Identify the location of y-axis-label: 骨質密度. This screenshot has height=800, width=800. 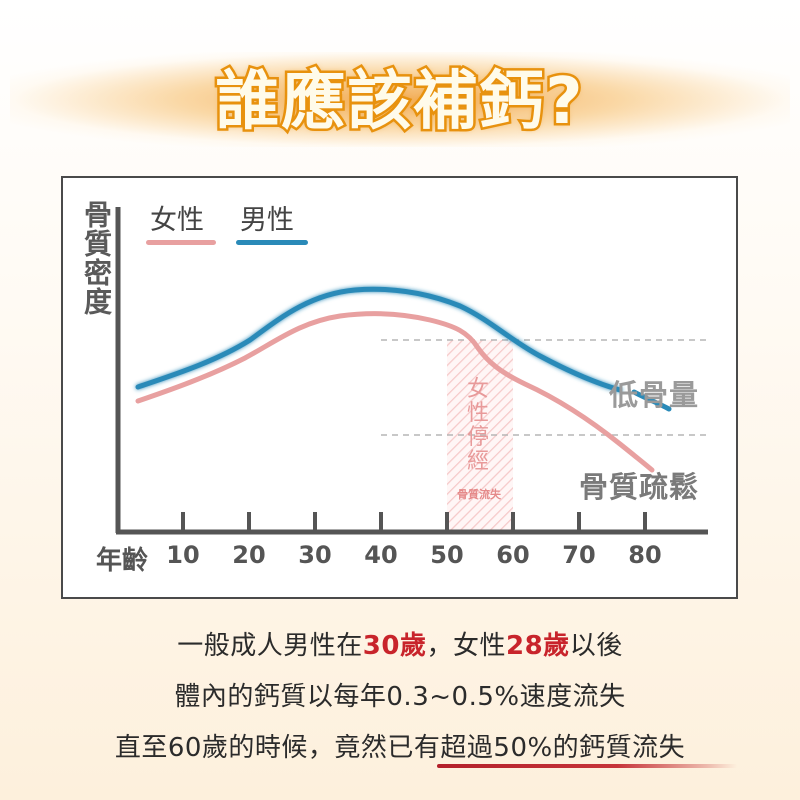
(96, 258).